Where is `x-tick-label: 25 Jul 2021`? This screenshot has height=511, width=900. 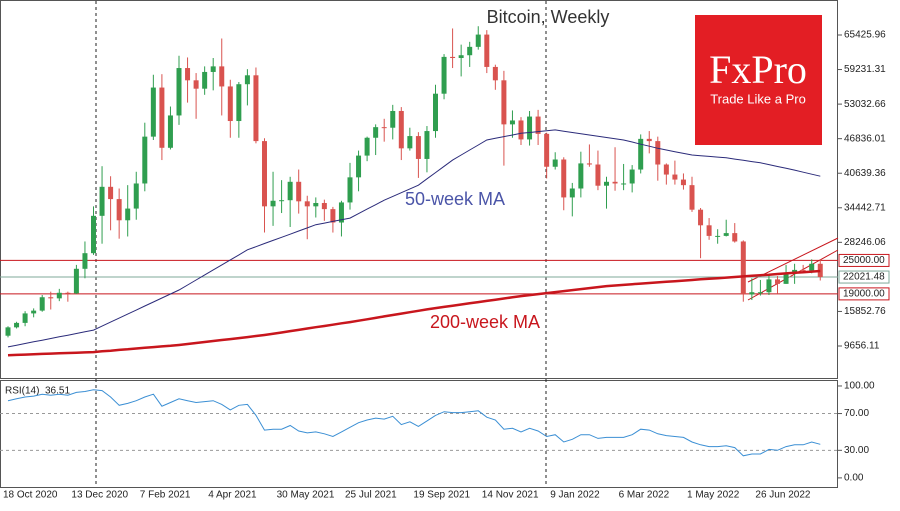 x-tick-label: 25 Jul 2021 is located at coordinates (371, 495).